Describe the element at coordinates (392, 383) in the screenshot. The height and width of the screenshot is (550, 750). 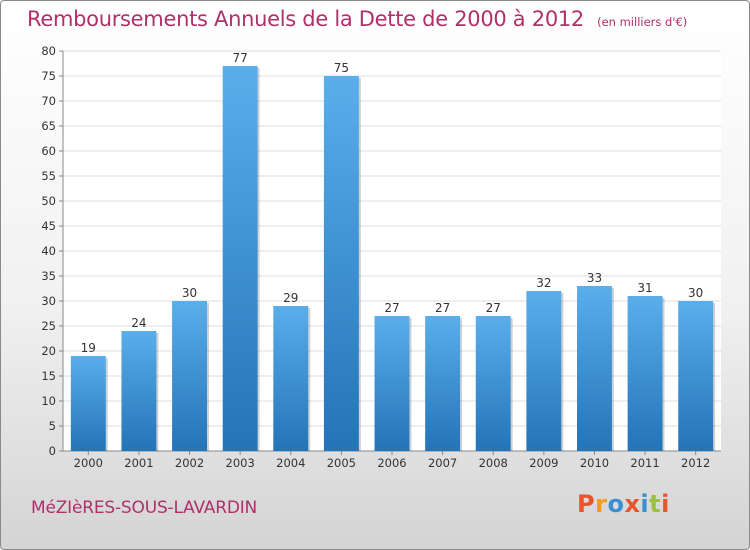
I see `bar-2006` at that location.